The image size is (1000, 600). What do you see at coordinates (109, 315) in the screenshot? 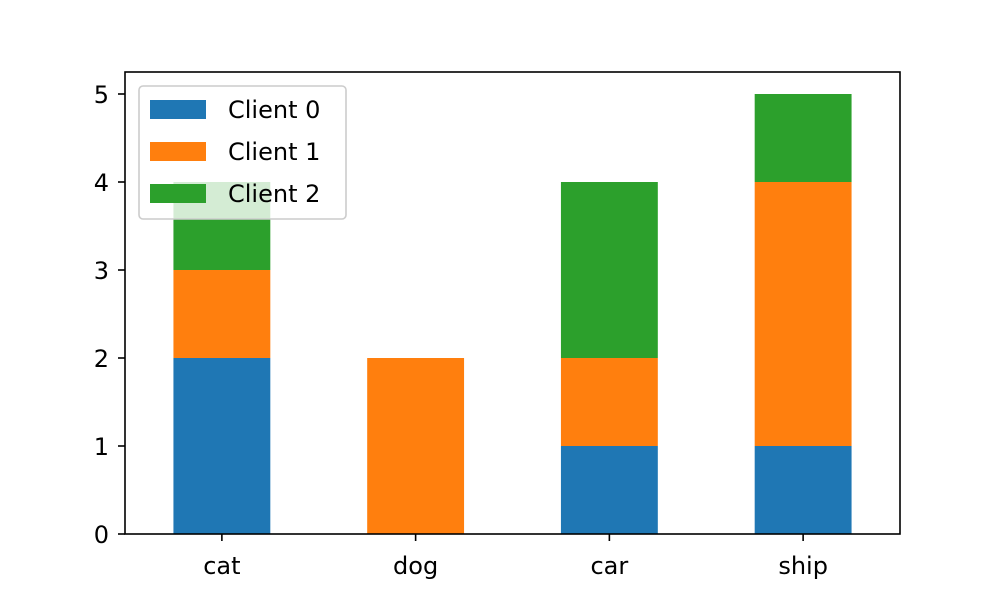
I see `y-axis: 0 1 2 3 4 5` at bounding box center [109, 315].